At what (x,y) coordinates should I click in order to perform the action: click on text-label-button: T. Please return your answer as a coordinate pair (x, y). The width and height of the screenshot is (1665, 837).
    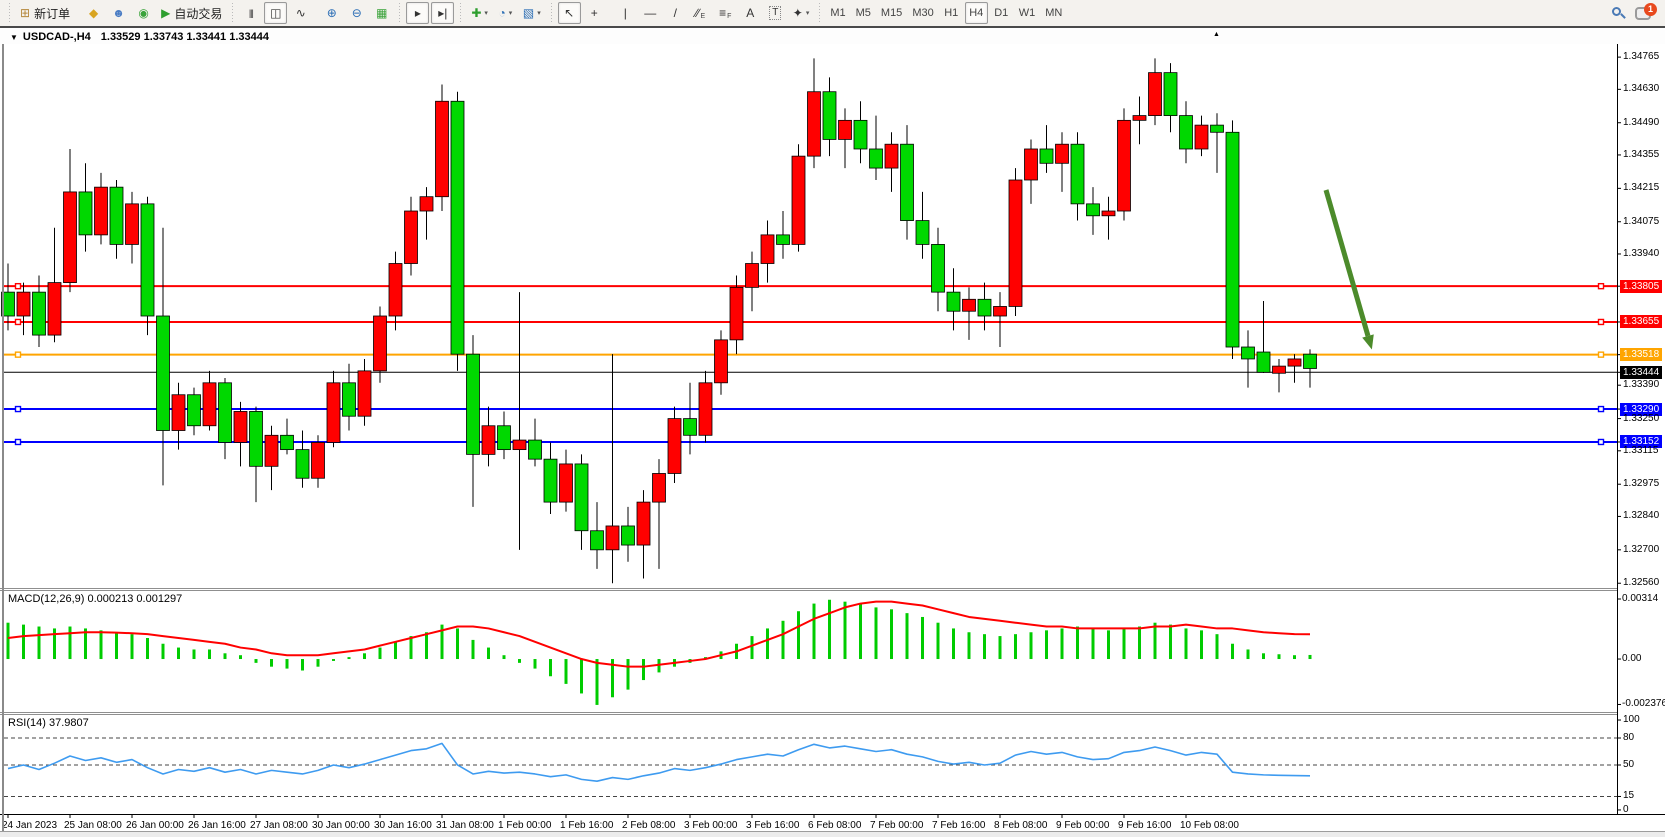
    Looking at the image, I should click on (775, 13).